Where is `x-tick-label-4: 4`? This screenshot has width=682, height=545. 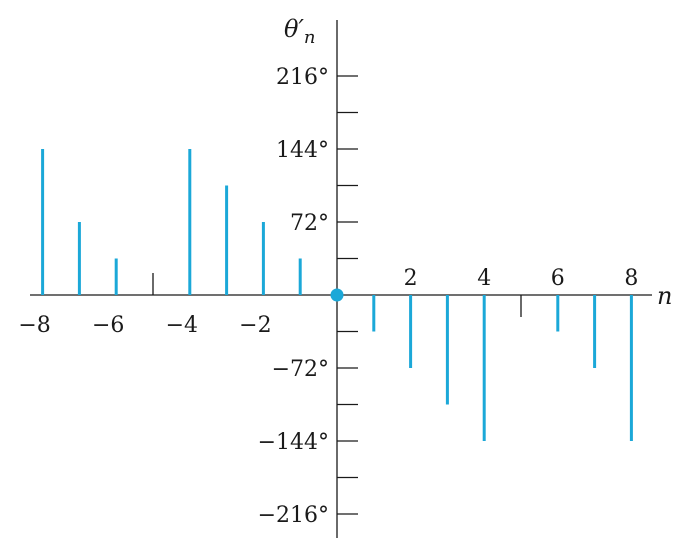
x-tick-label-4: 4 is located at coordinates (484, 278).